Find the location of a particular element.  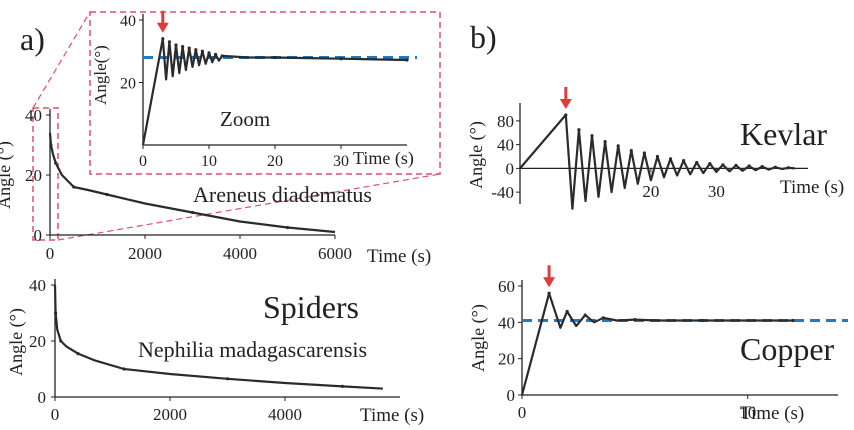

x-tick-label: 6000 is located at coordinates (335, 253).